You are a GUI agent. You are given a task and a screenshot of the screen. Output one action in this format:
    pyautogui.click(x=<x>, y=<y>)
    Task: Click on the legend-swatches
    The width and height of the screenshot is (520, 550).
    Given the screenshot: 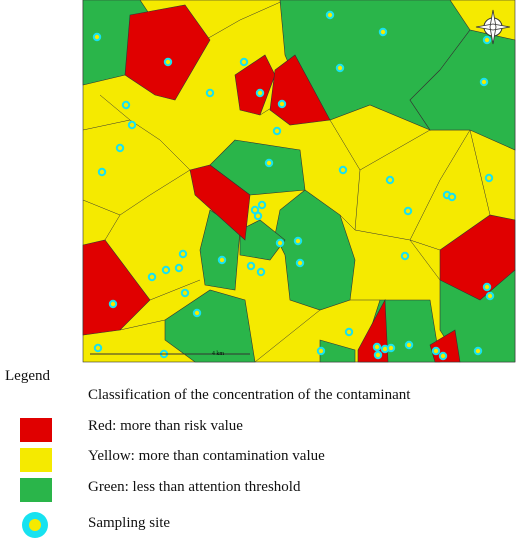 What is the action you would take?
    pyautogui.click(x=36, y=478)
    